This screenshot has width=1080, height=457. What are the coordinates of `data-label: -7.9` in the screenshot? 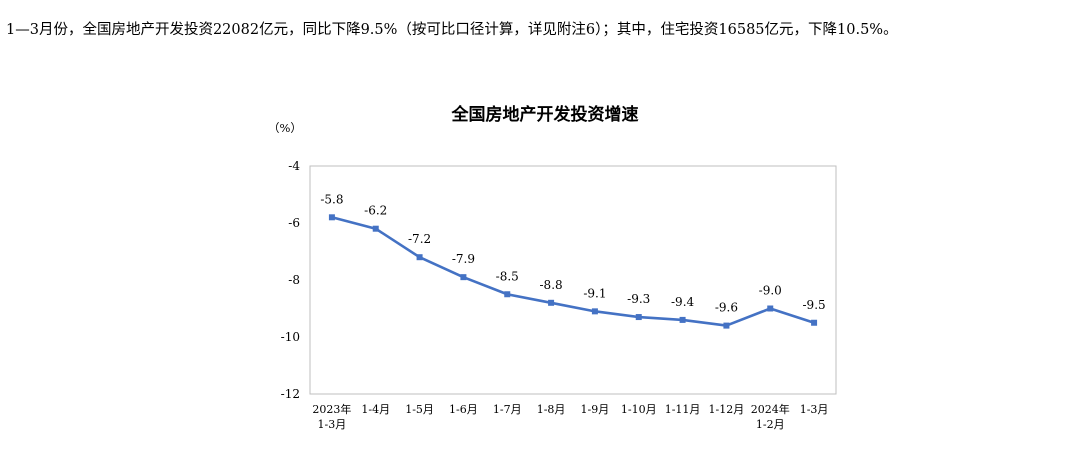 It's located at (463, 259).